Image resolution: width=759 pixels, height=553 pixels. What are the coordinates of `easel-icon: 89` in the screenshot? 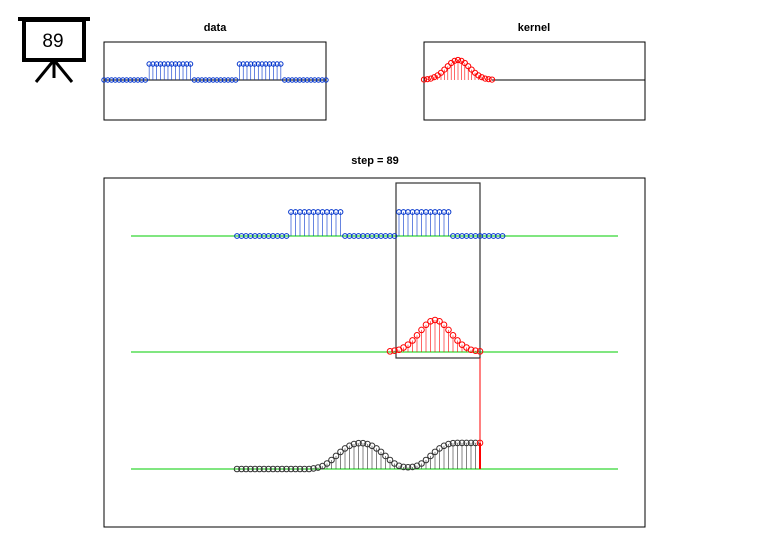 It's located at (54, 50).